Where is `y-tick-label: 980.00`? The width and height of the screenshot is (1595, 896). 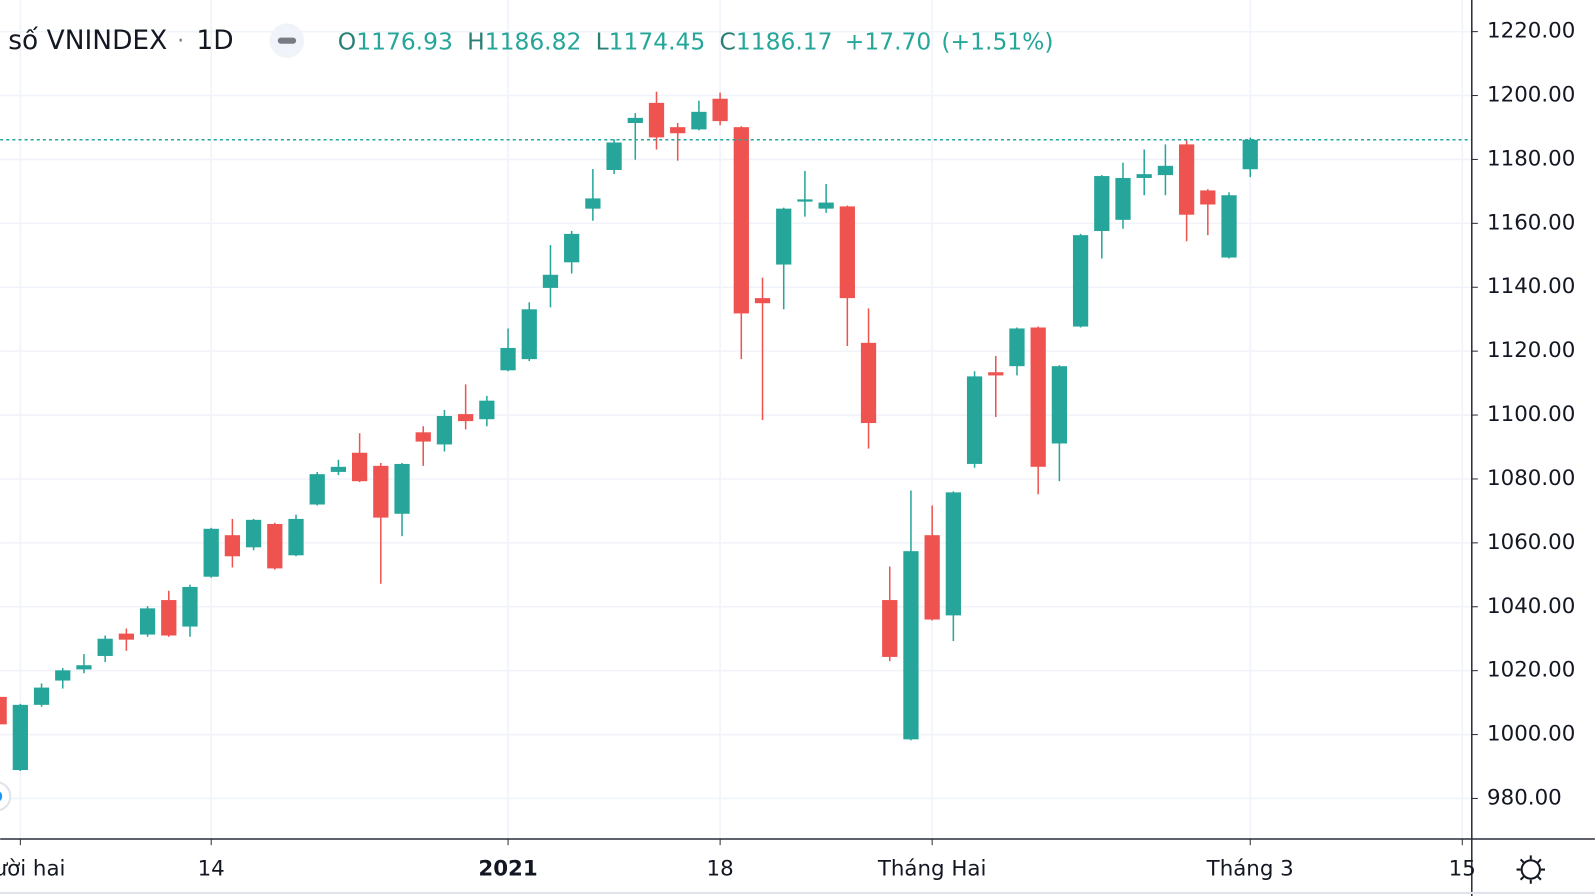
y-tick-label: 980.00 is located at coordinates (1524, 797).